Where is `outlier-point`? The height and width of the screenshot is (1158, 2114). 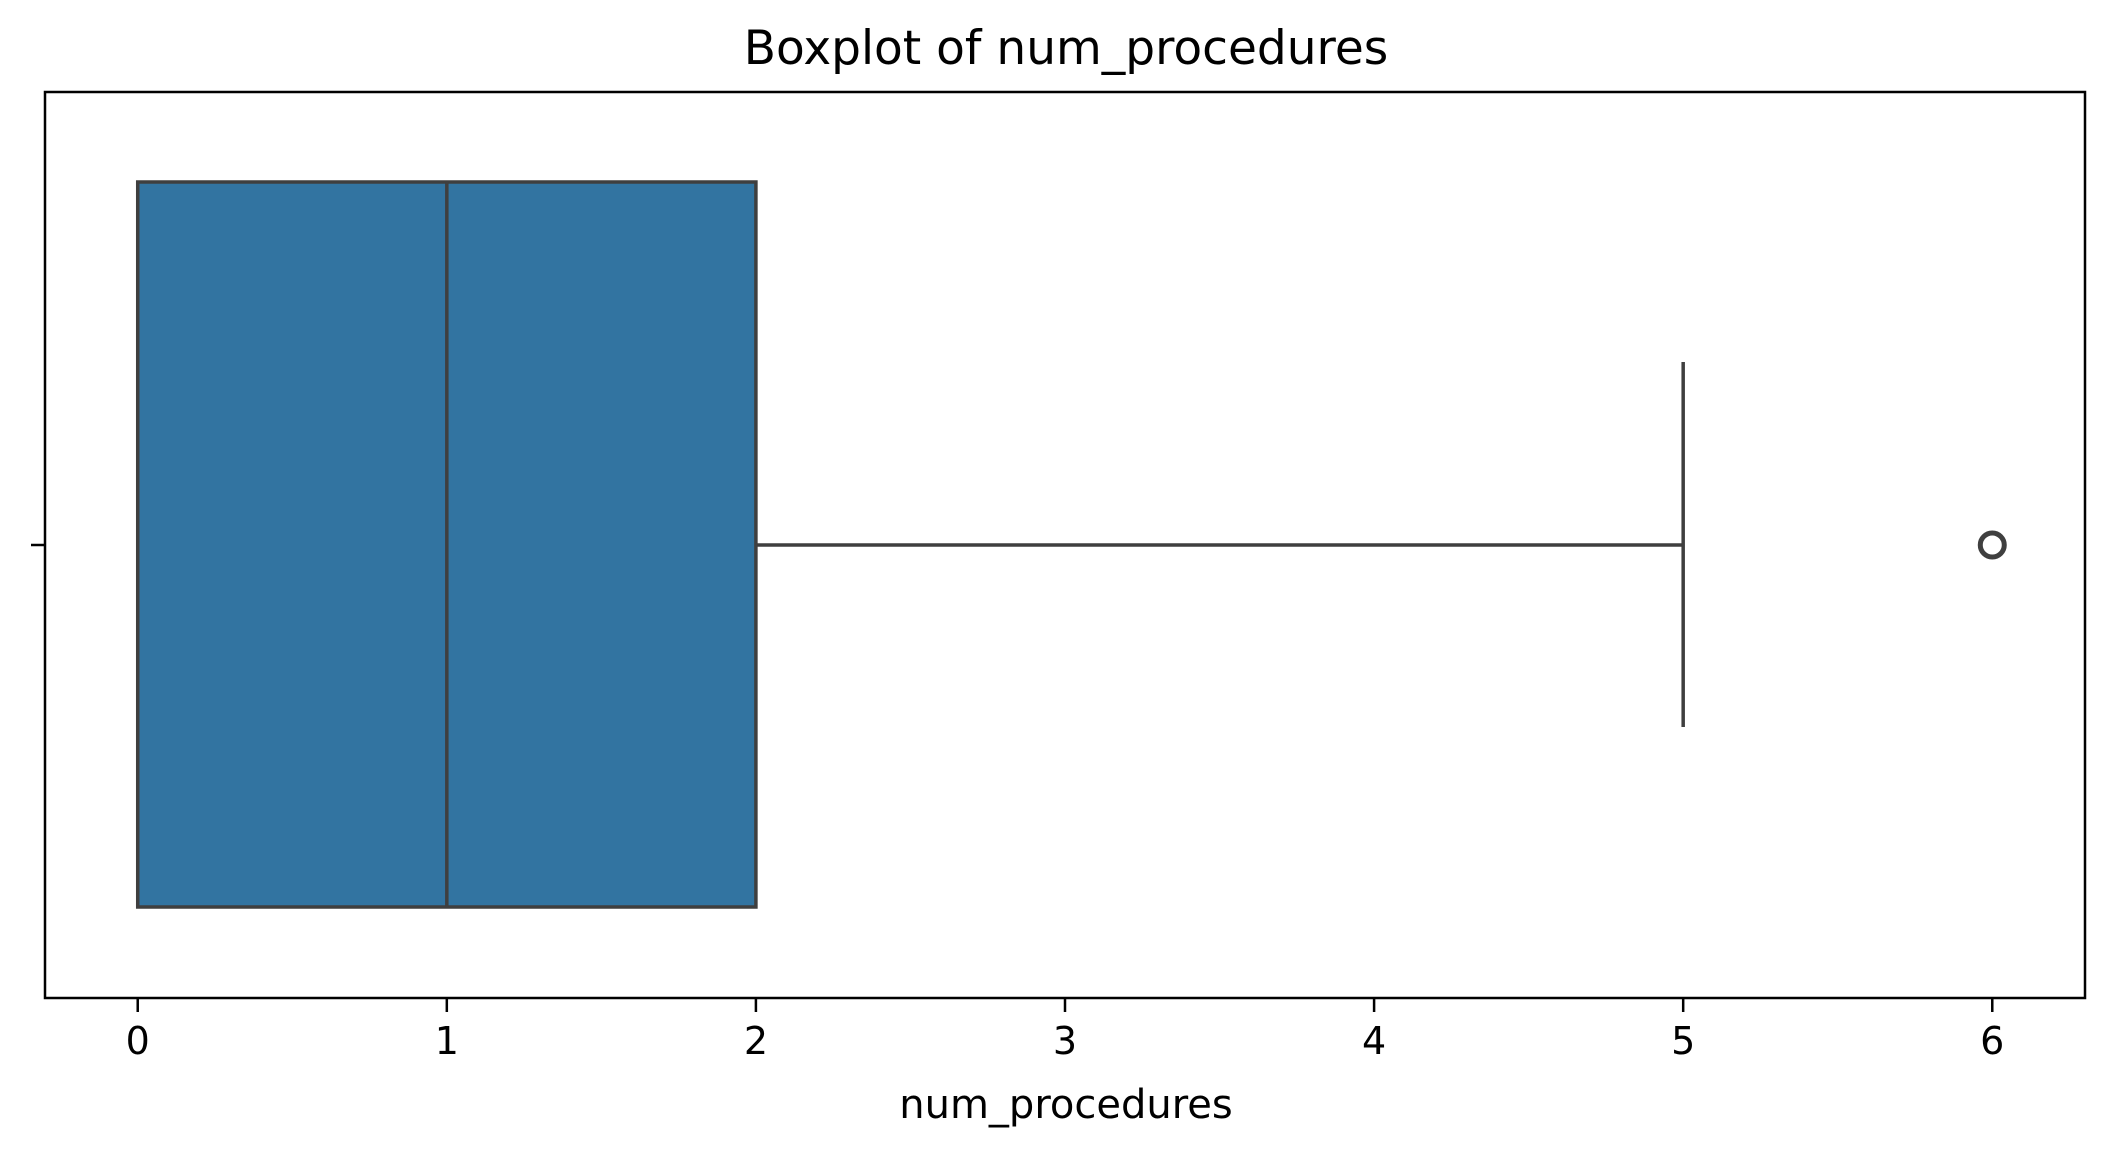
outlier-point is located at coordinates (1992, 545).